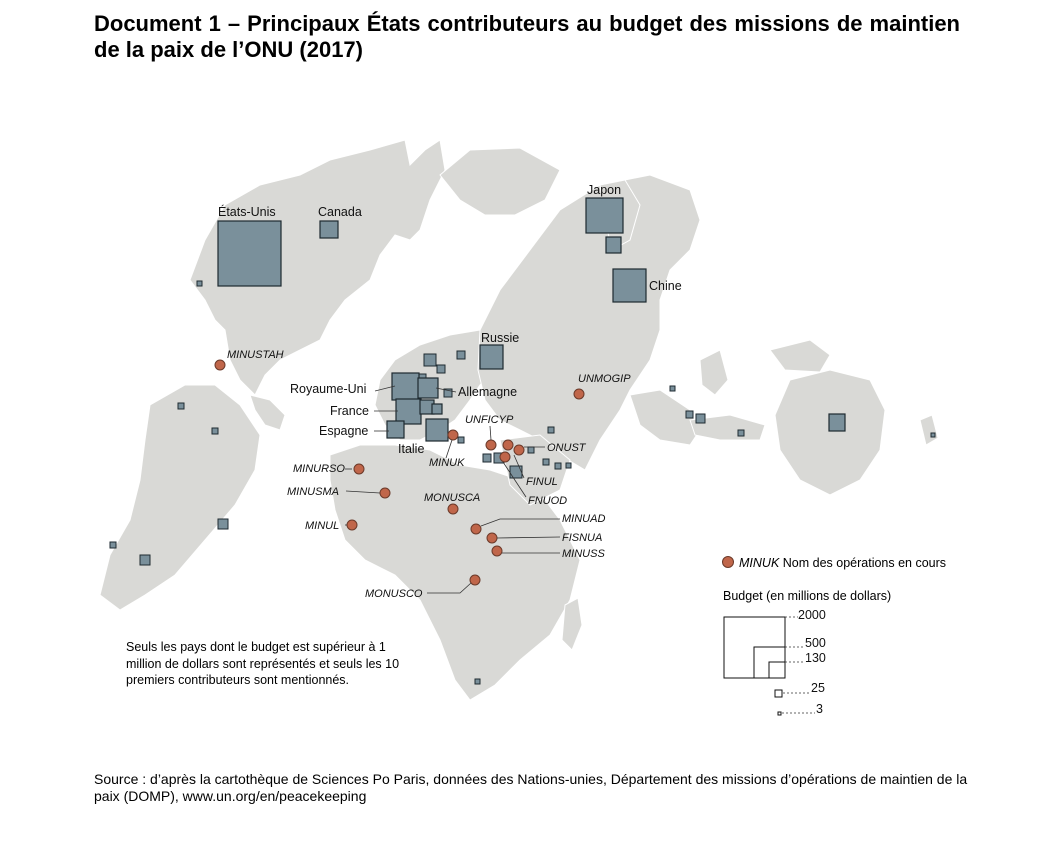 Image resolution: width=1051 pixels, height=849 pixels. Describe the element at coordinates (579, 394) in the screenshot. I see `unmogip-dot` at that location.